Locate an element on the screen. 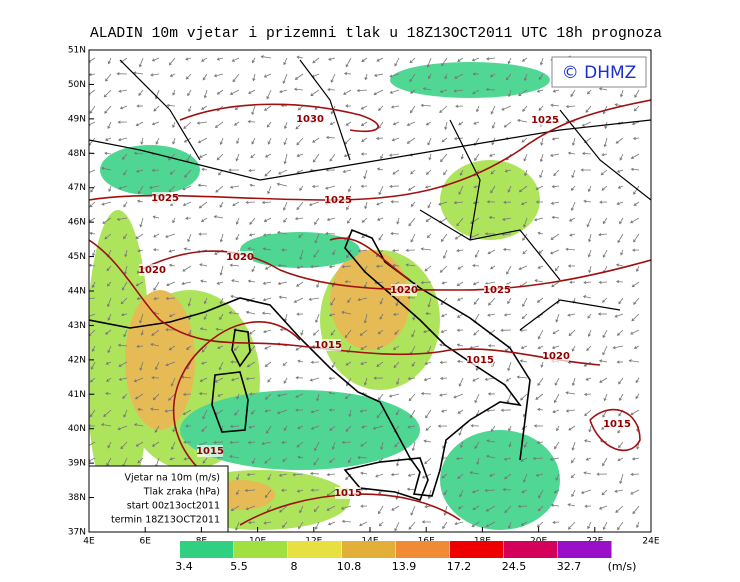  info-line: Tlak zraka (hPa) is located at coordinates (181, 492).